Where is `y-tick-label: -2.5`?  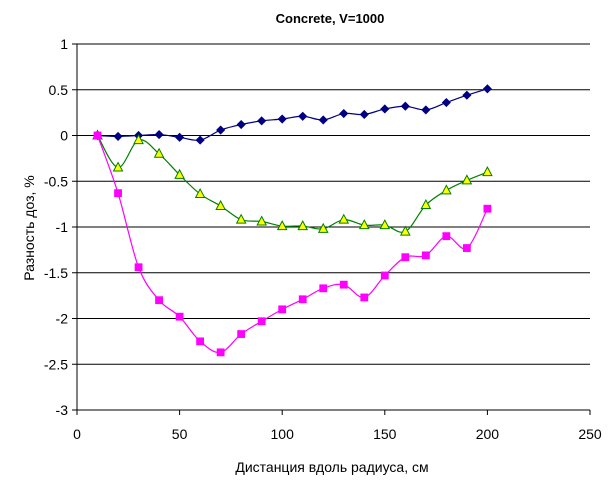
y-tick-label: -2.5 is located at coordinates (56, 364).